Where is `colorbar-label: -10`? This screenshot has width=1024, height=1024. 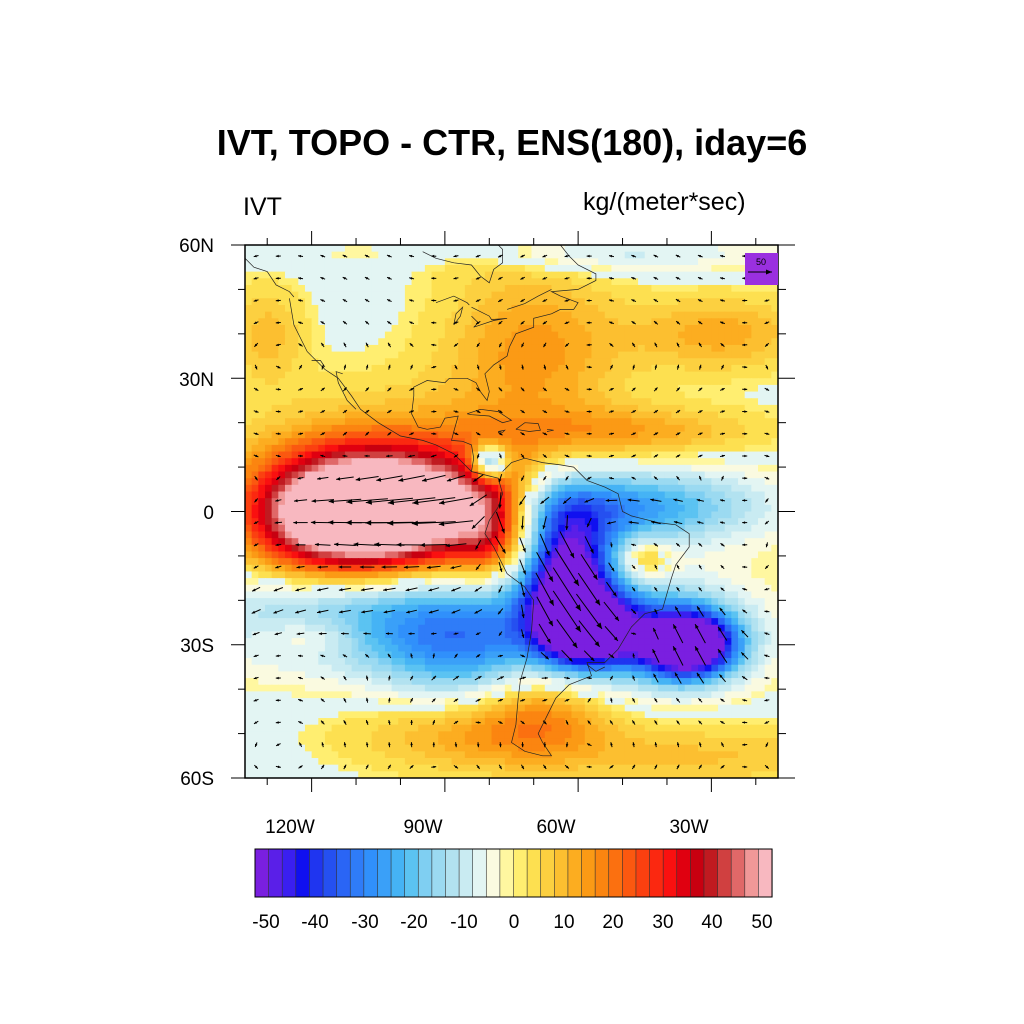 colorbar-label: -10 is located at coordinates (463, 922).